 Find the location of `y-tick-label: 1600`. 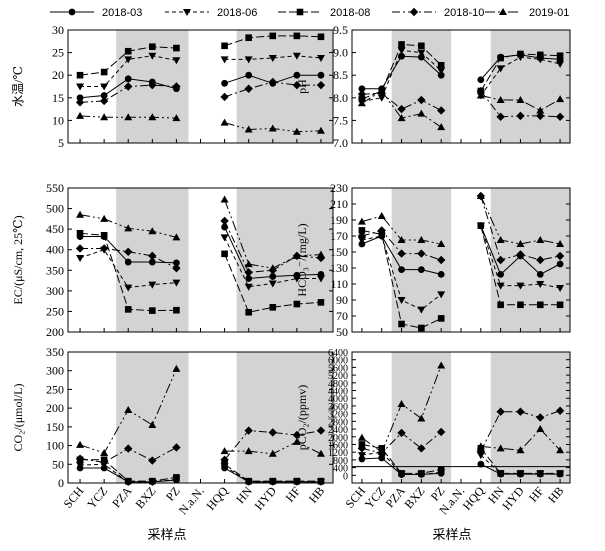

y-tick-label: 1600 is located at coordinates (338, 445).